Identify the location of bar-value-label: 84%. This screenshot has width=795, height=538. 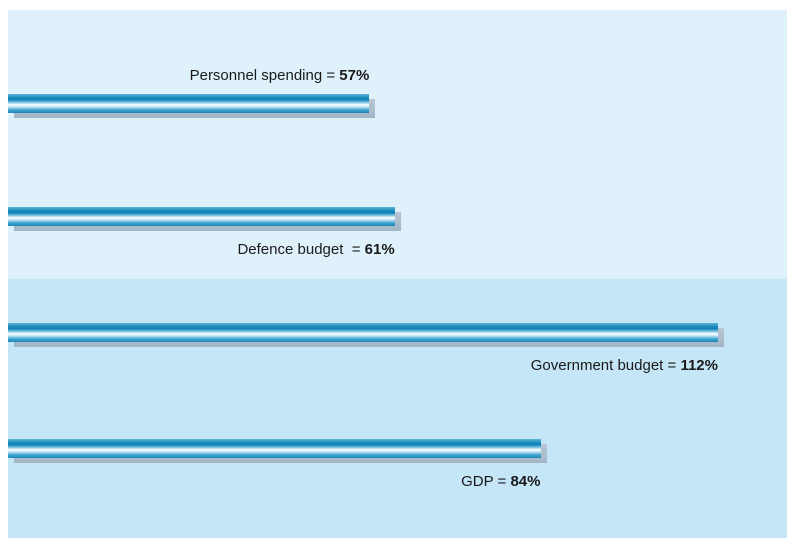
(525, 481).